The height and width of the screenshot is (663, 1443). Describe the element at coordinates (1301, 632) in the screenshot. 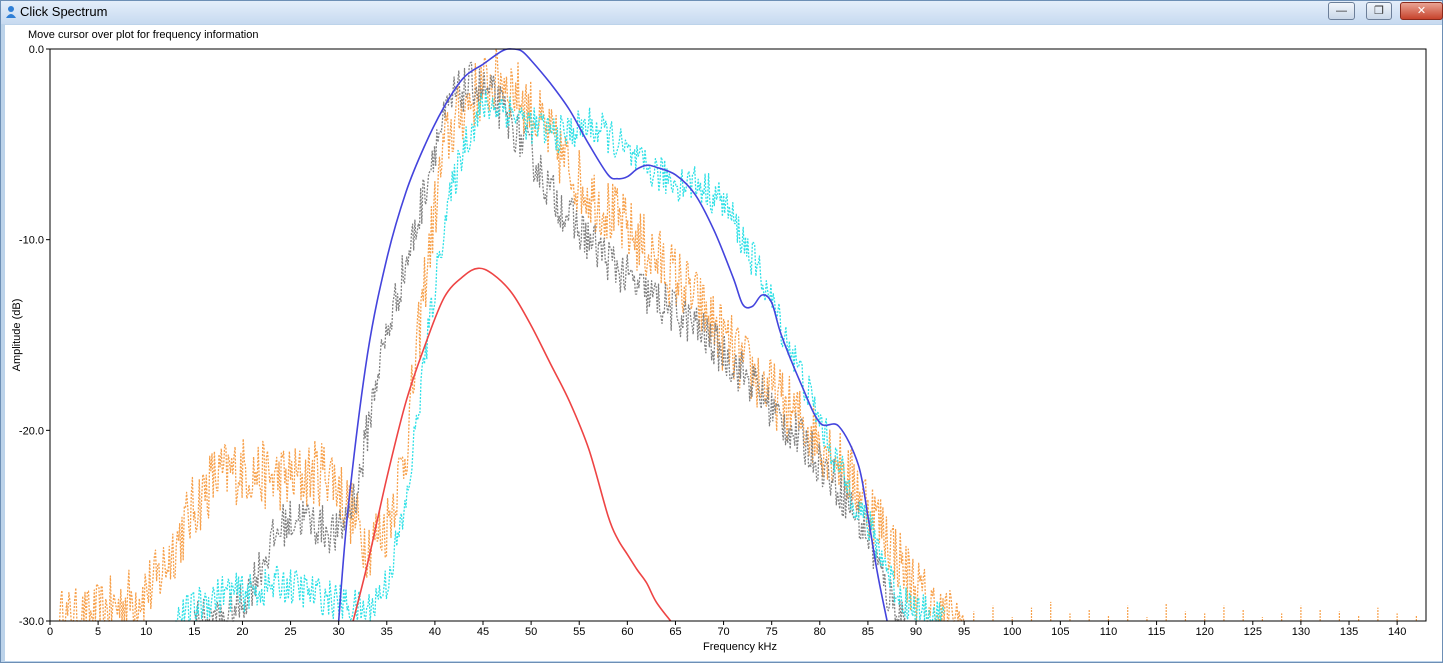

I see `x-tick-label: 130` at that location.